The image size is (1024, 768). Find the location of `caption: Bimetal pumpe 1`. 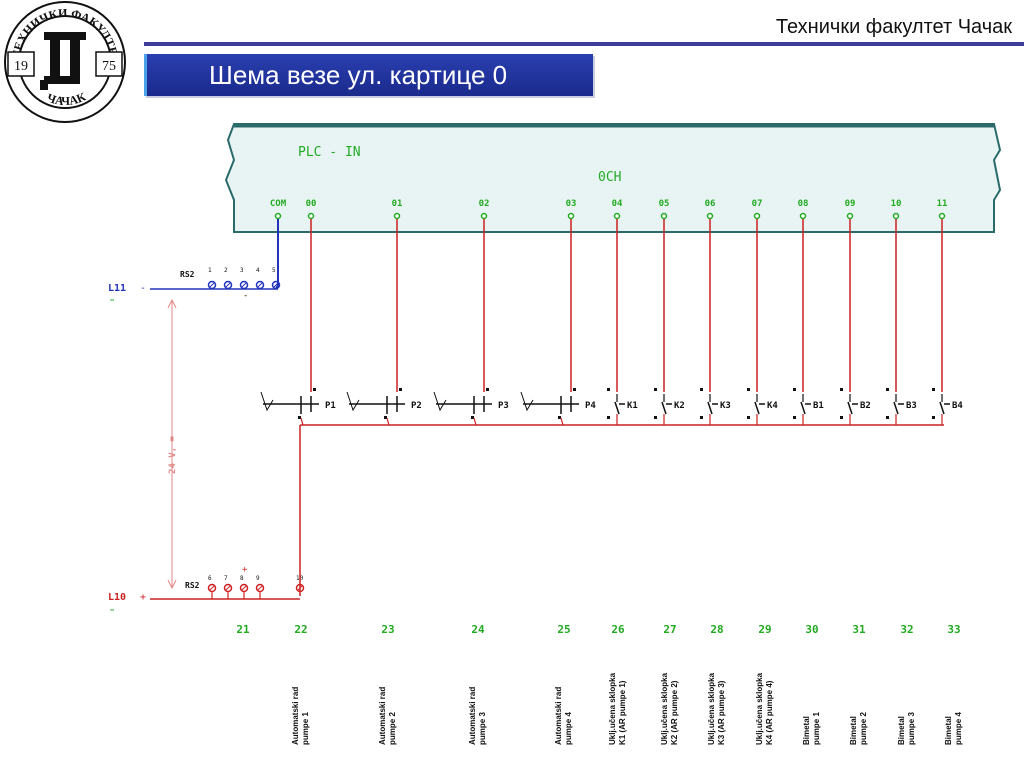

caption: Bimetal pumpe 1 is located at coordinates (811, 728).